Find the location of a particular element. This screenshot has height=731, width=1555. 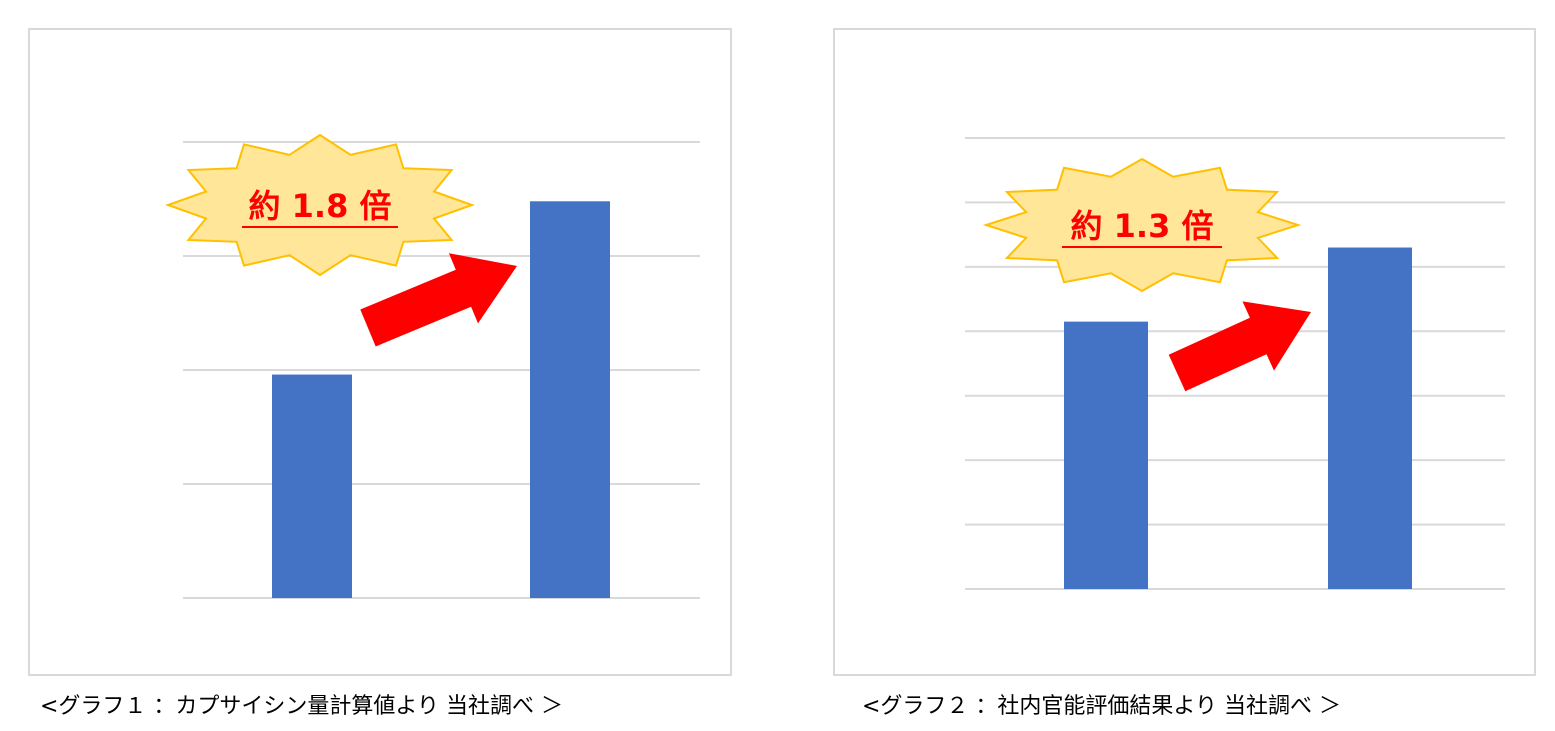

callout-value: 1.8 is located at coordinates (315, 206).